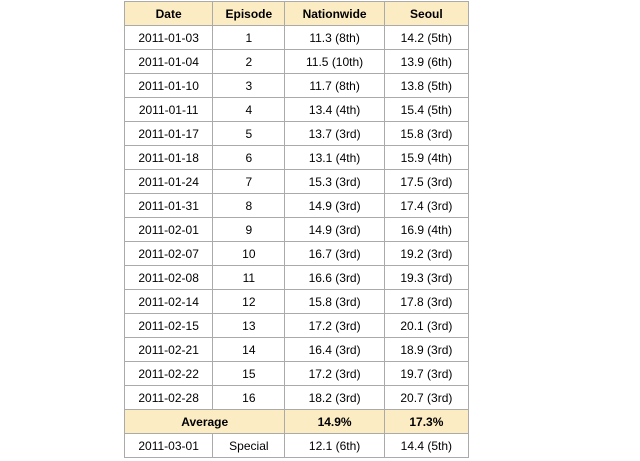 This screenshot has width=640, height=461. I want to click on special-seoul: 14.4 (5th), so click(426, 445).